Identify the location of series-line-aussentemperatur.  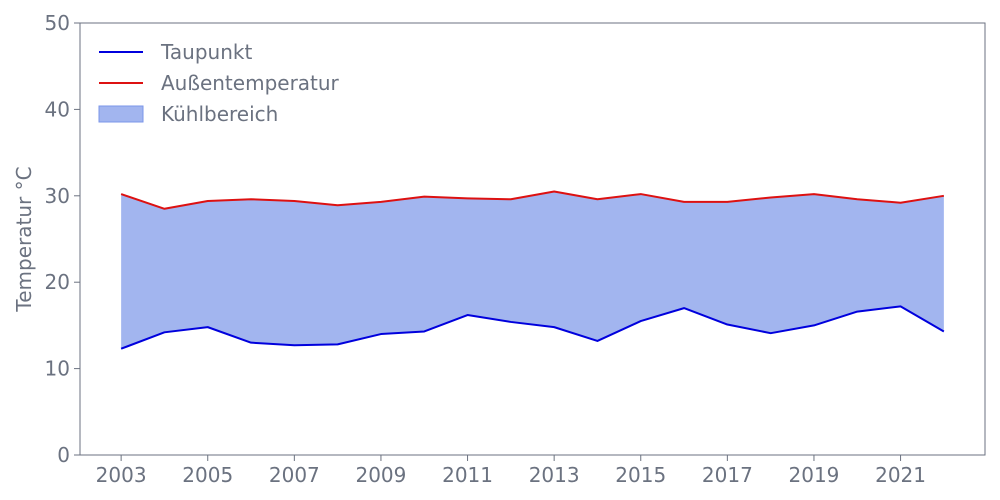
(532, 200).